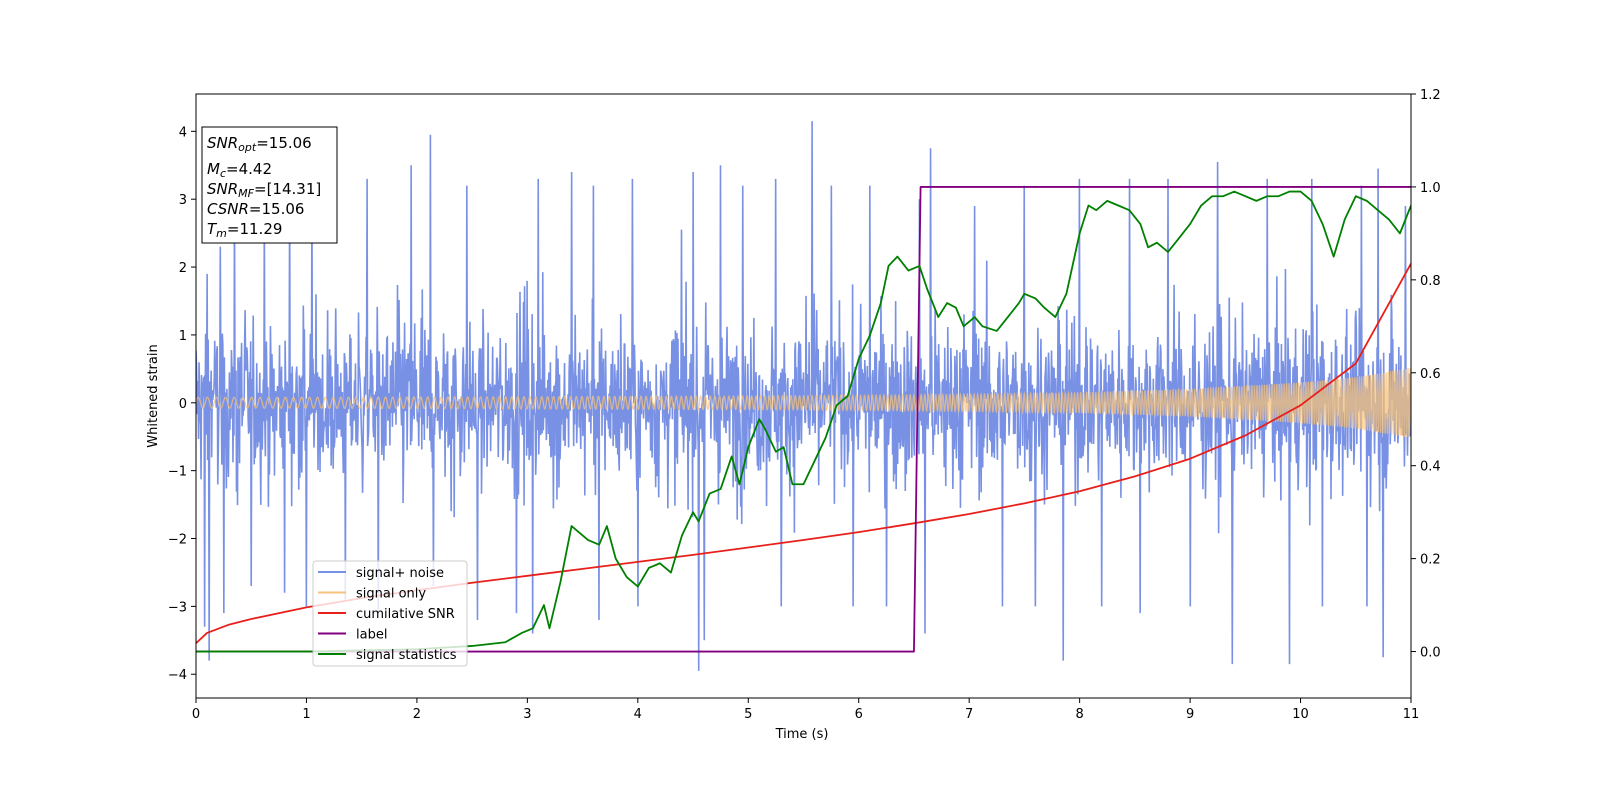 This screenshot has width=1600, height=800. I want to click on y-tick-label: 0, so click(183, 404).